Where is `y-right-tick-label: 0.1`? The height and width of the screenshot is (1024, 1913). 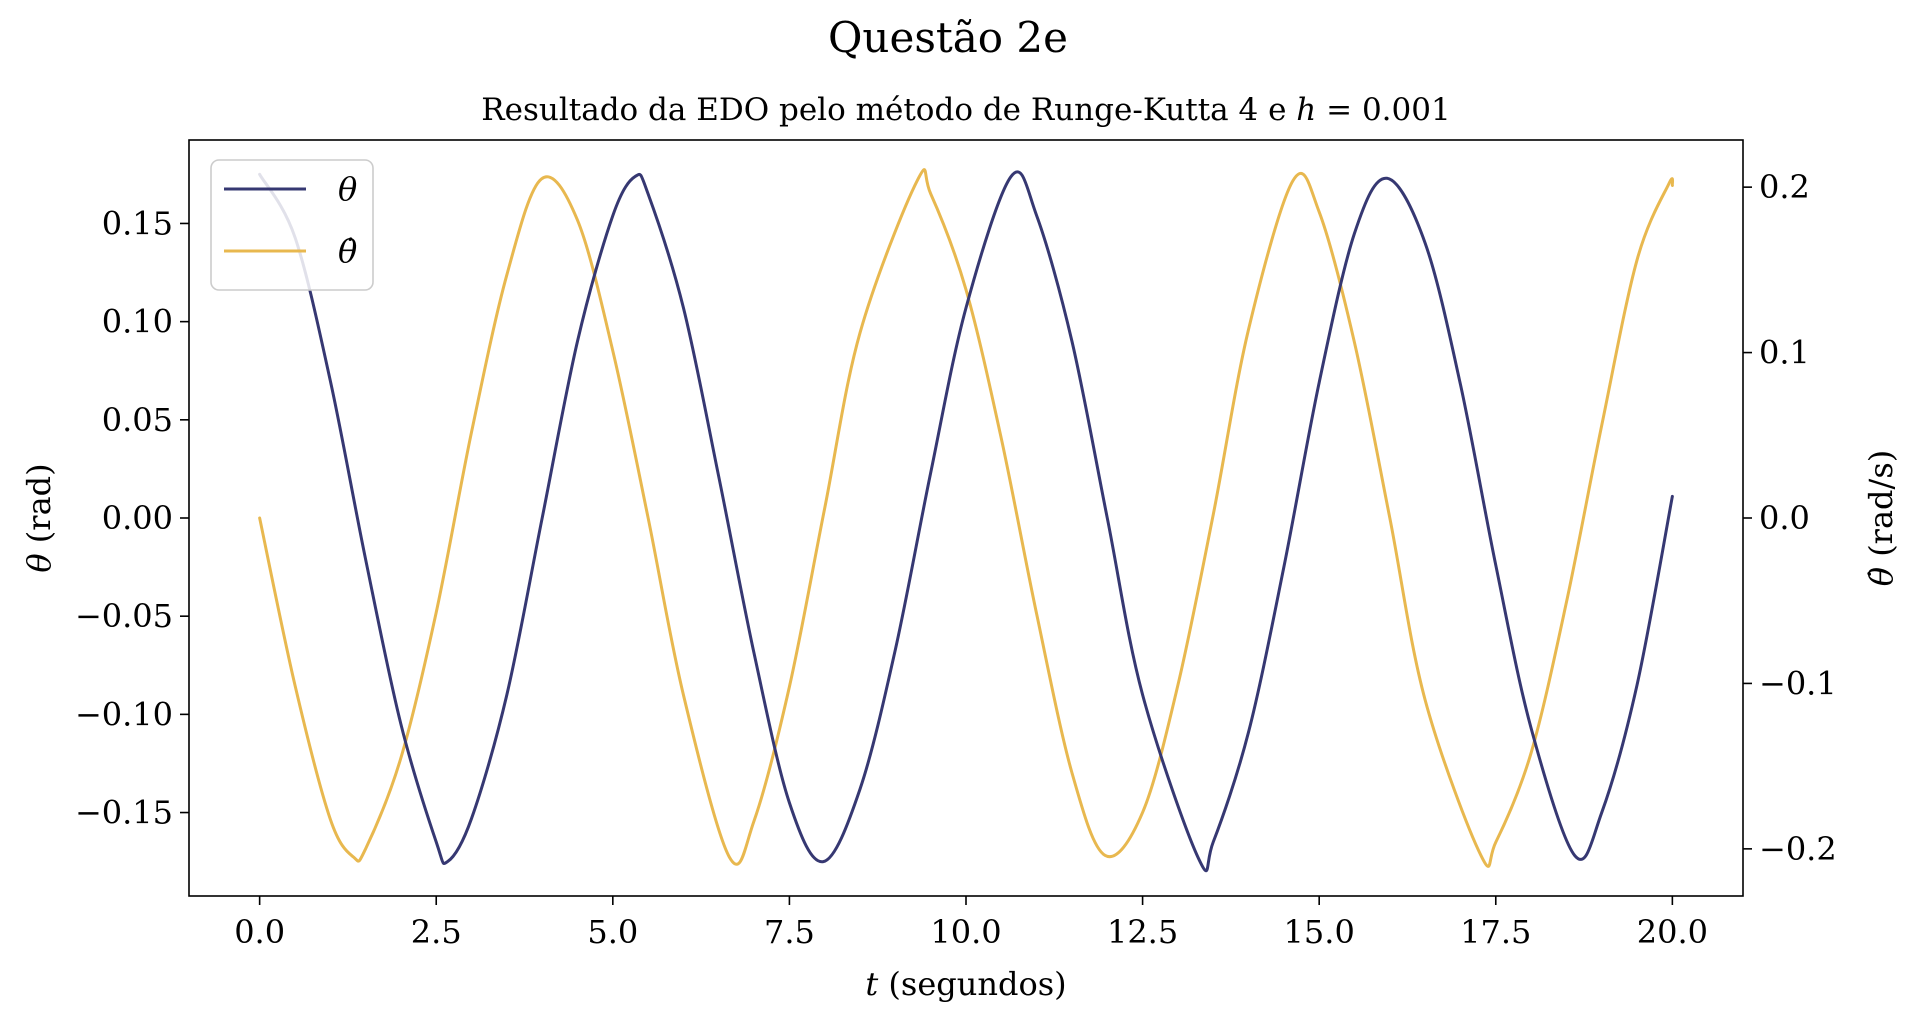 y-right-tick-label: 0.1 is located at coordinates (1784, 353).